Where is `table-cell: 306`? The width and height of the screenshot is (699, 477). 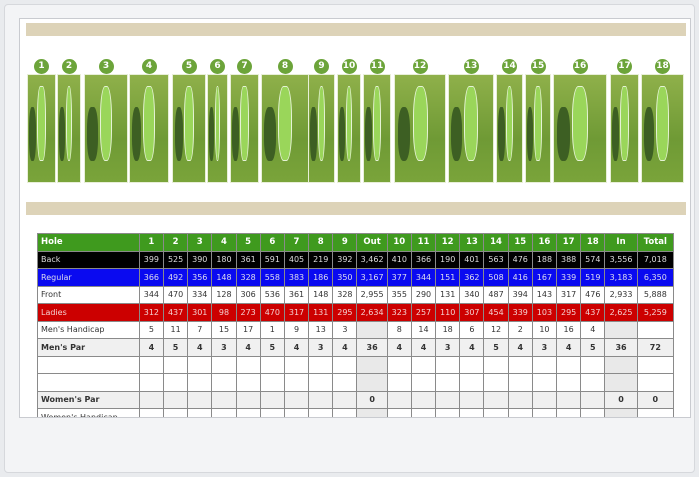
table-cell: 306 is located at coordinates (248, 294).